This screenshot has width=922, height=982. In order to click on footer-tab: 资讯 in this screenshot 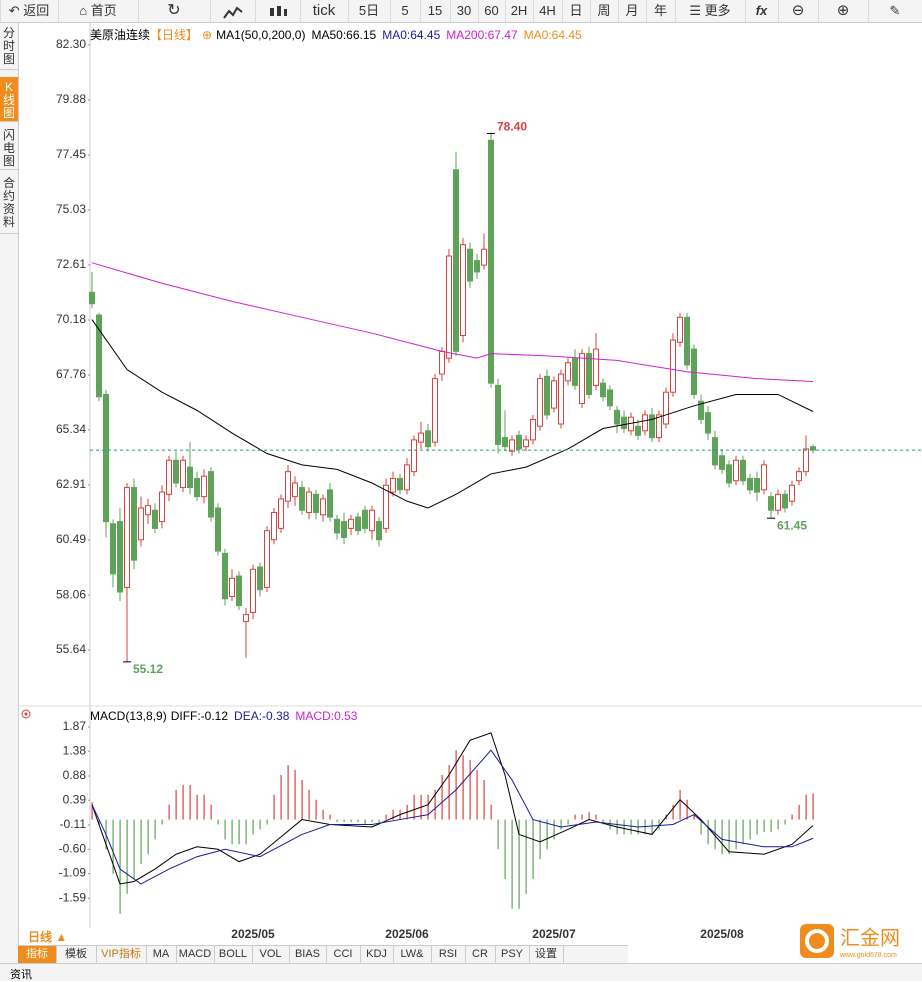, I will do `click(21, 975)`.